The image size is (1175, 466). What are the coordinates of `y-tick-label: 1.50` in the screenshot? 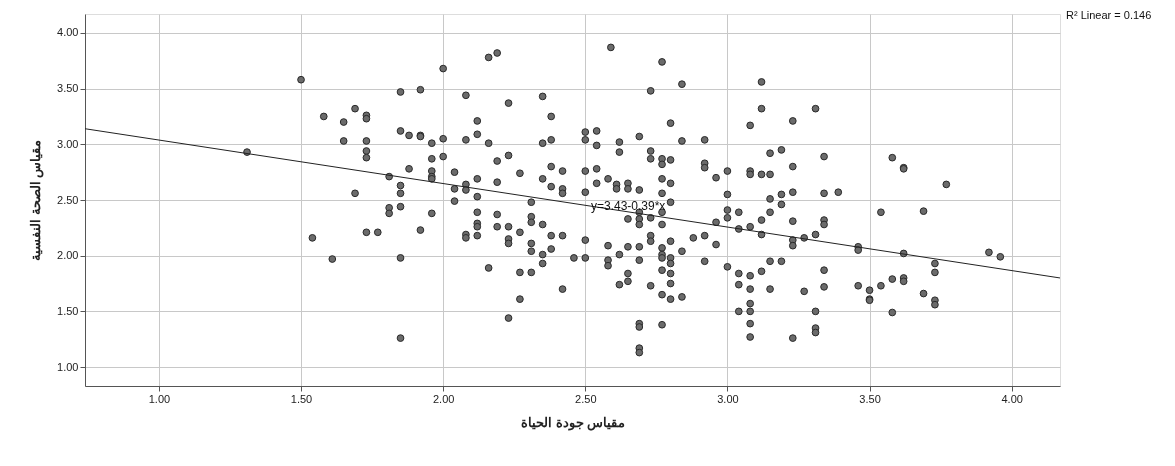 It's located at (68, 310).